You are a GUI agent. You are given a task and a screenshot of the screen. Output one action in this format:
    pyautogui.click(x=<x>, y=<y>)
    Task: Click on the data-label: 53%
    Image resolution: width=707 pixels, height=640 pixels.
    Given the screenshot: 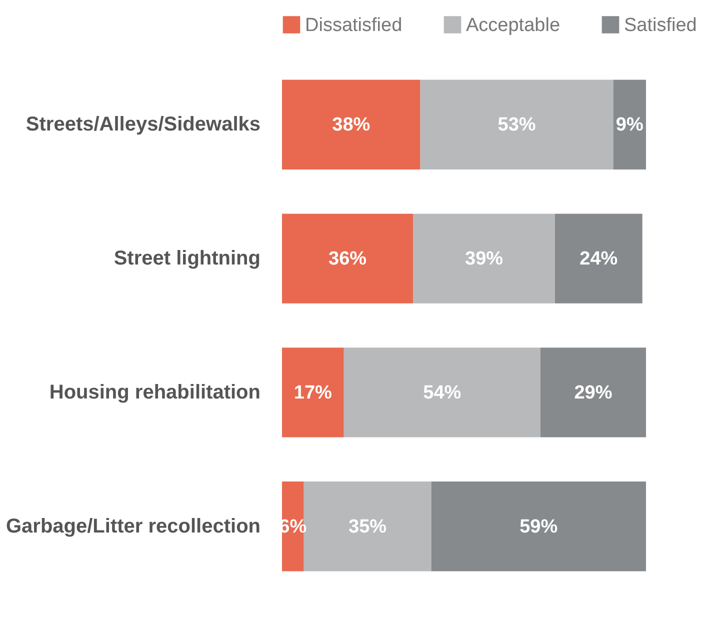 What is the action you would take?
    pyautogui.click(x=517, y=125)
    